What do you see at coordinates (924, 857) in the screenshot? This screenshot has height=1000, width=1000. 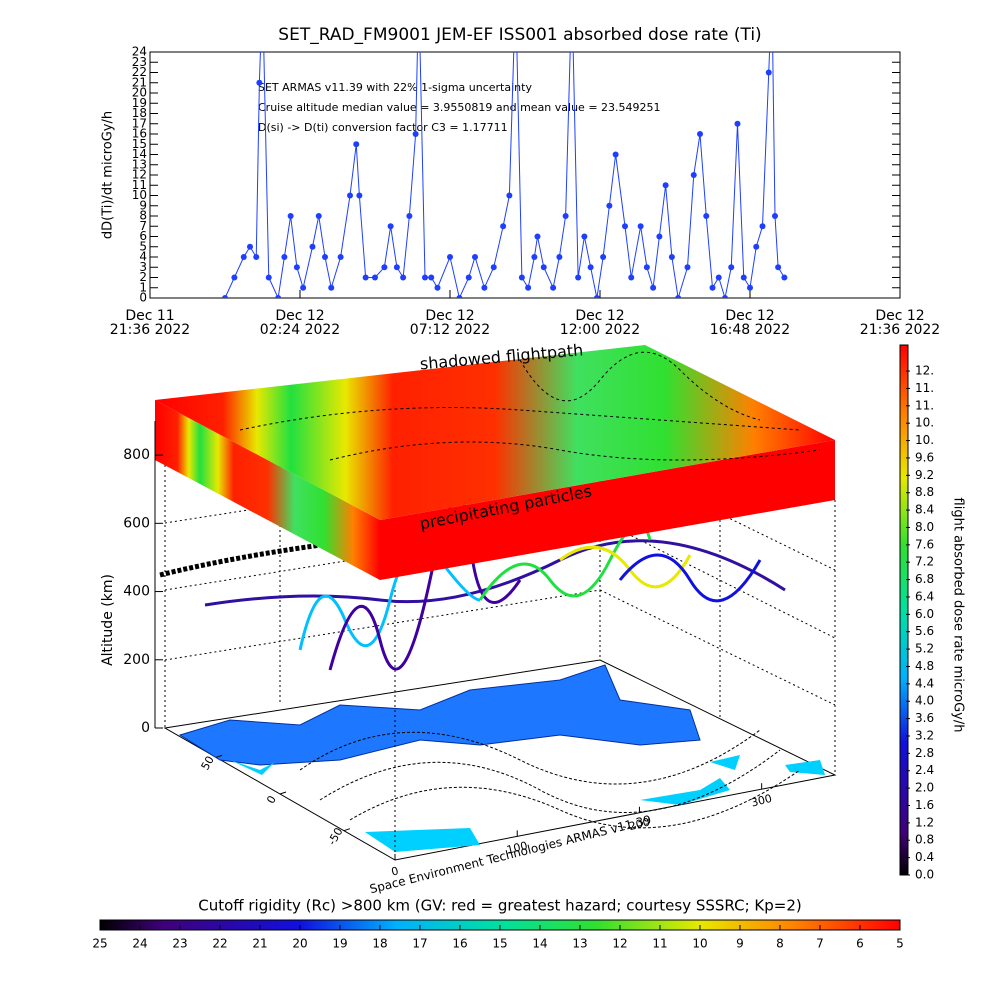 I see `colorbar-tick-label: 0.4` at bounding box center [924, 857].